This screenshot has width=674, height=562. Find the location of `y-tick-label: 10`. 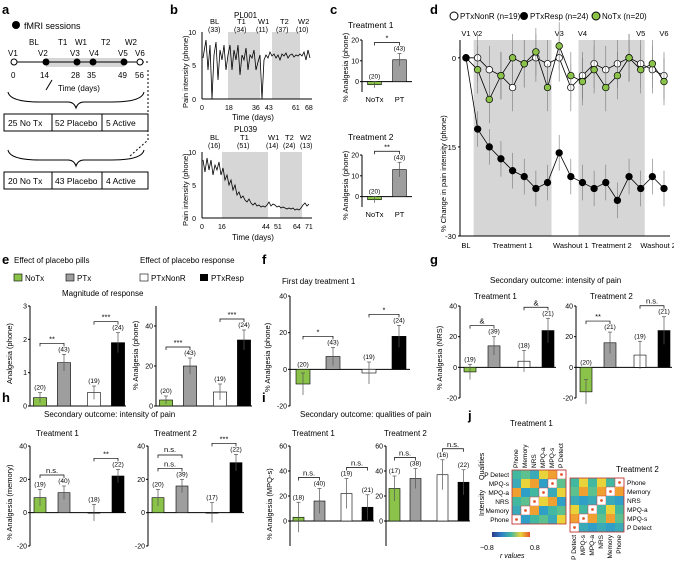

y-tick-label: 10 is located at coordinates (355, 176).